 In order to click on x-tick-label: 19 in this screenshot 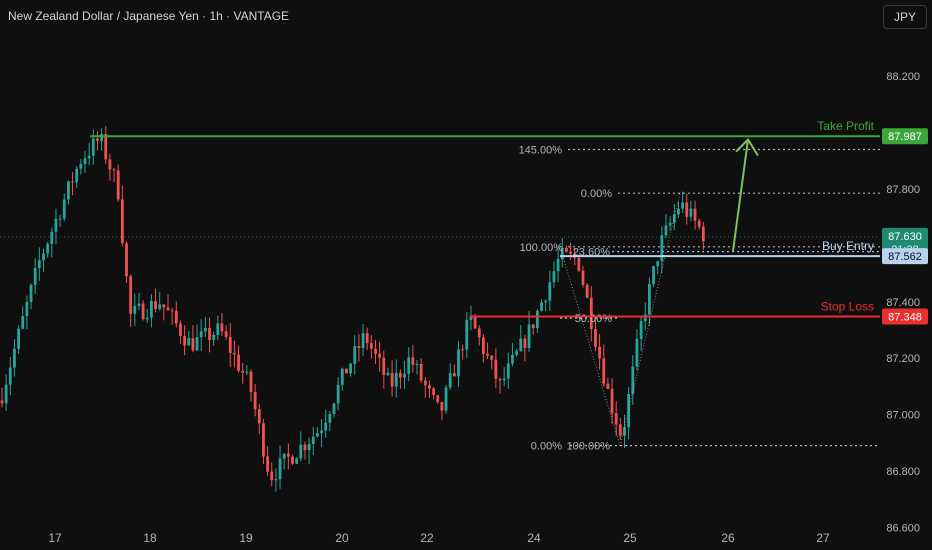, I will do `click(246, 538)`.